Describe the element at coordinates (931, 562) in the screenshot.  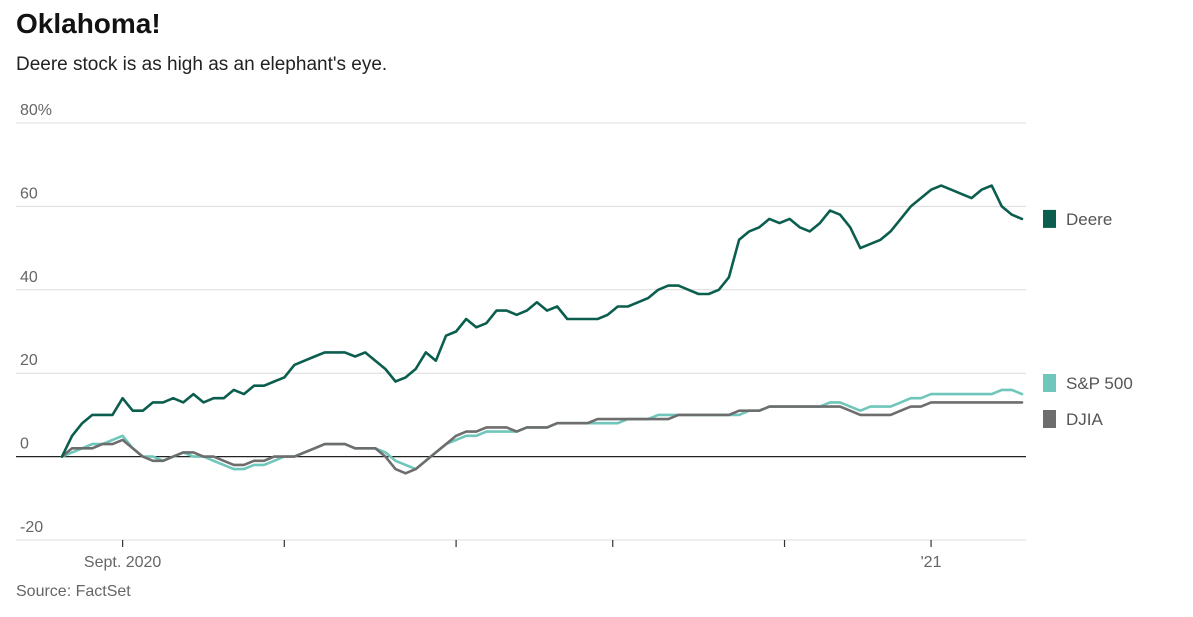
I see `x-tick-label: '21` at that location.